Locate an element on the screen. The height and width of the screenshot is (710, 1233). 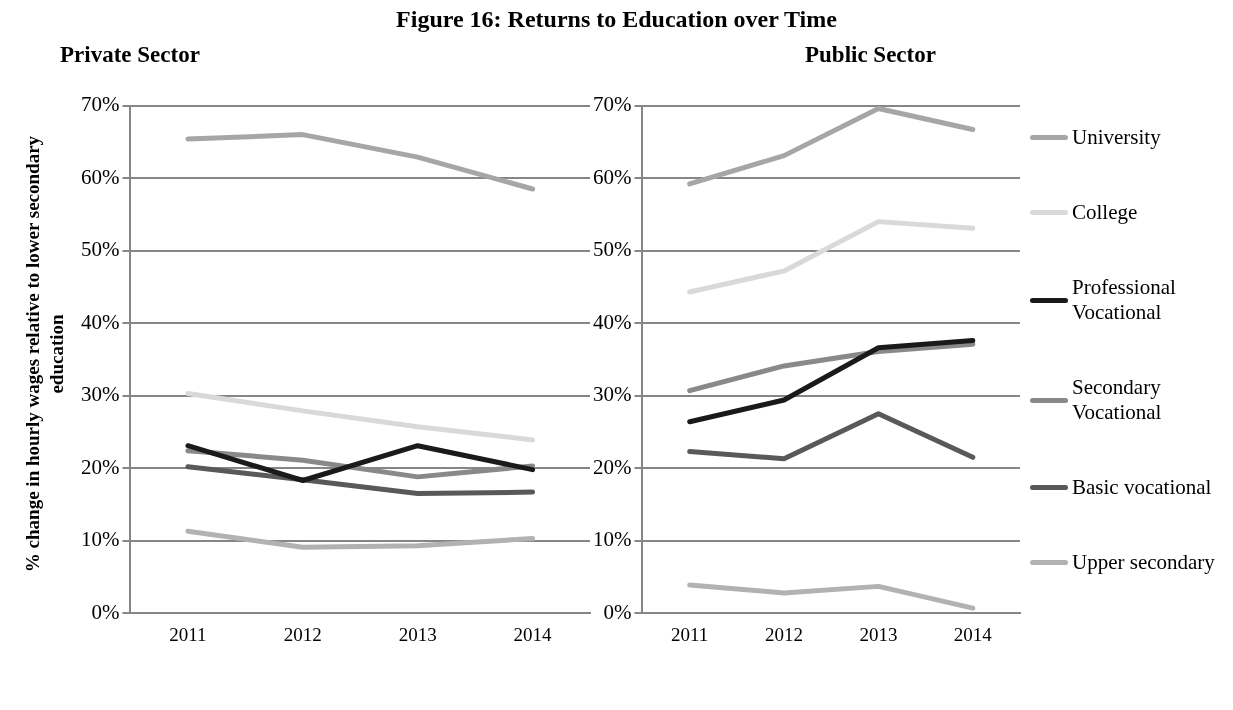
legend-label: University is located at coordinates (1117, 137).